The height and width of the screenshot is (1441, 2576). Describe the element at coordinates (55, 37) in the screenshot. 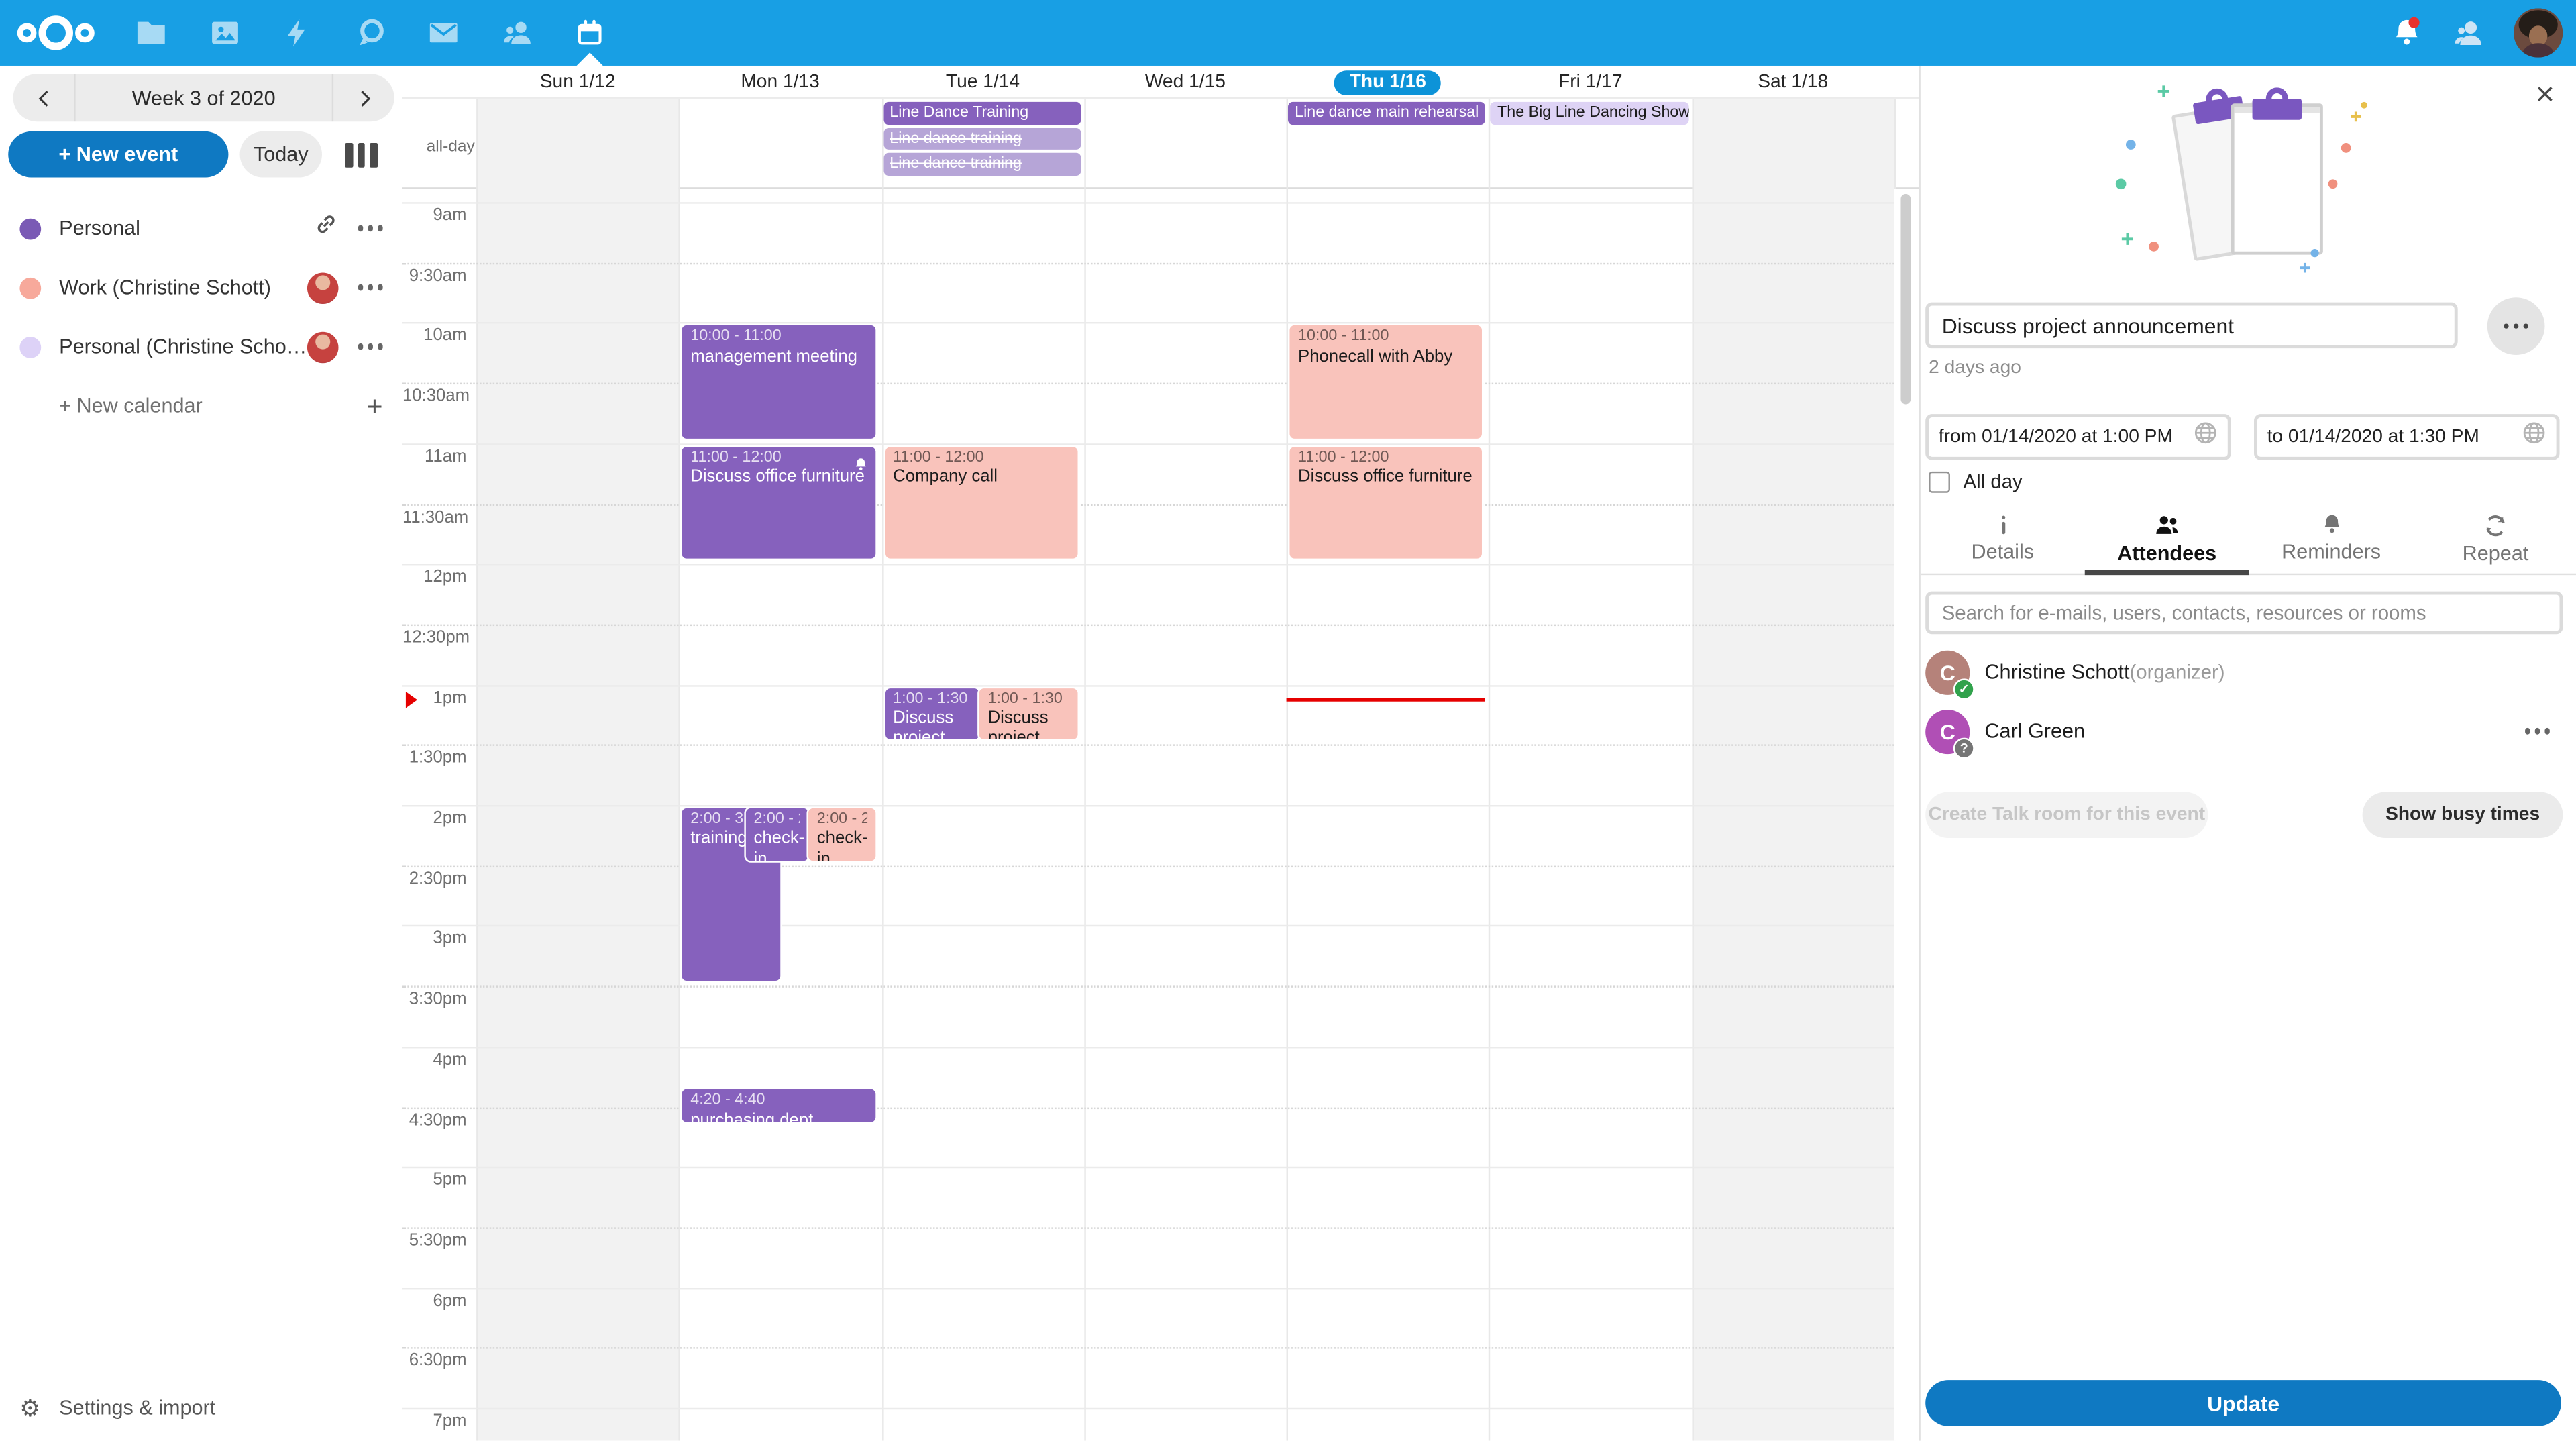

I see `nextcloud-logo-icon` at that location.